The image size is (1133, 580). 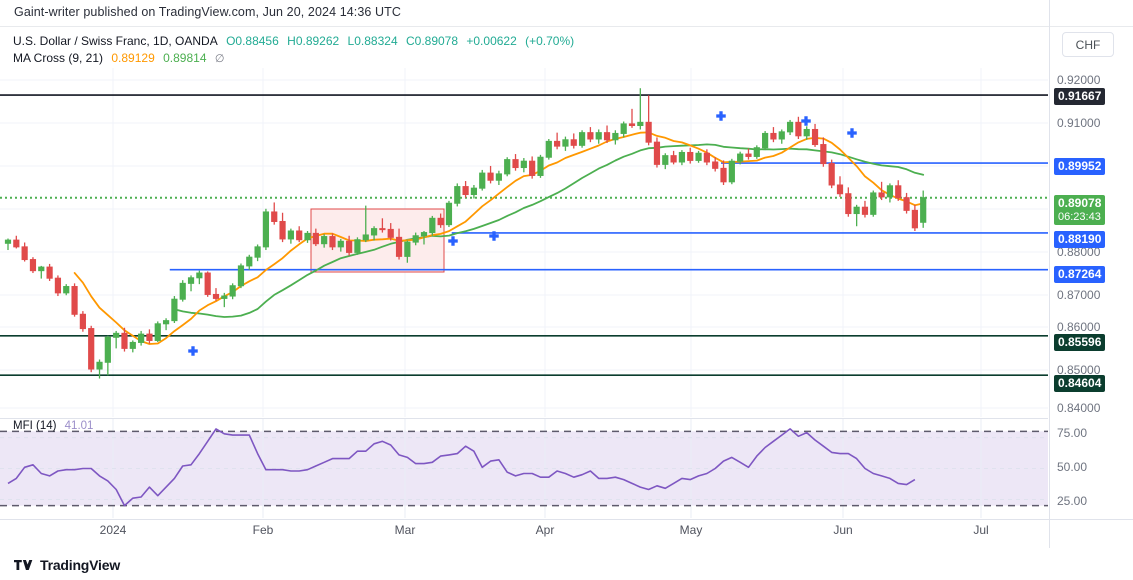 What do you see at coordinates (1080, 383) in the screenshot?
I see `price-level-tag: 0.84604` at bounding box center [1080, 383].